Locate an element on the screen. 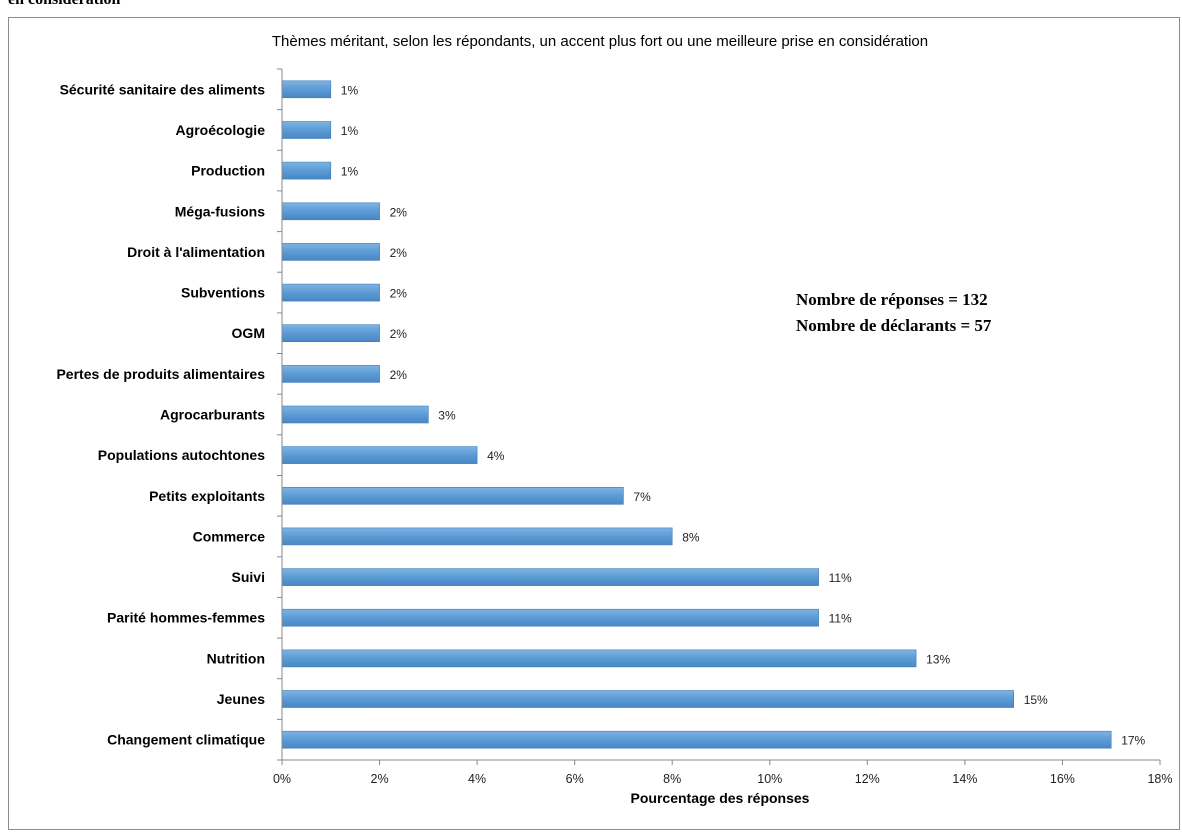 This screenshot has width=1182, height=832. category-label: Agrocarburants is located at coordinates (212, 415).